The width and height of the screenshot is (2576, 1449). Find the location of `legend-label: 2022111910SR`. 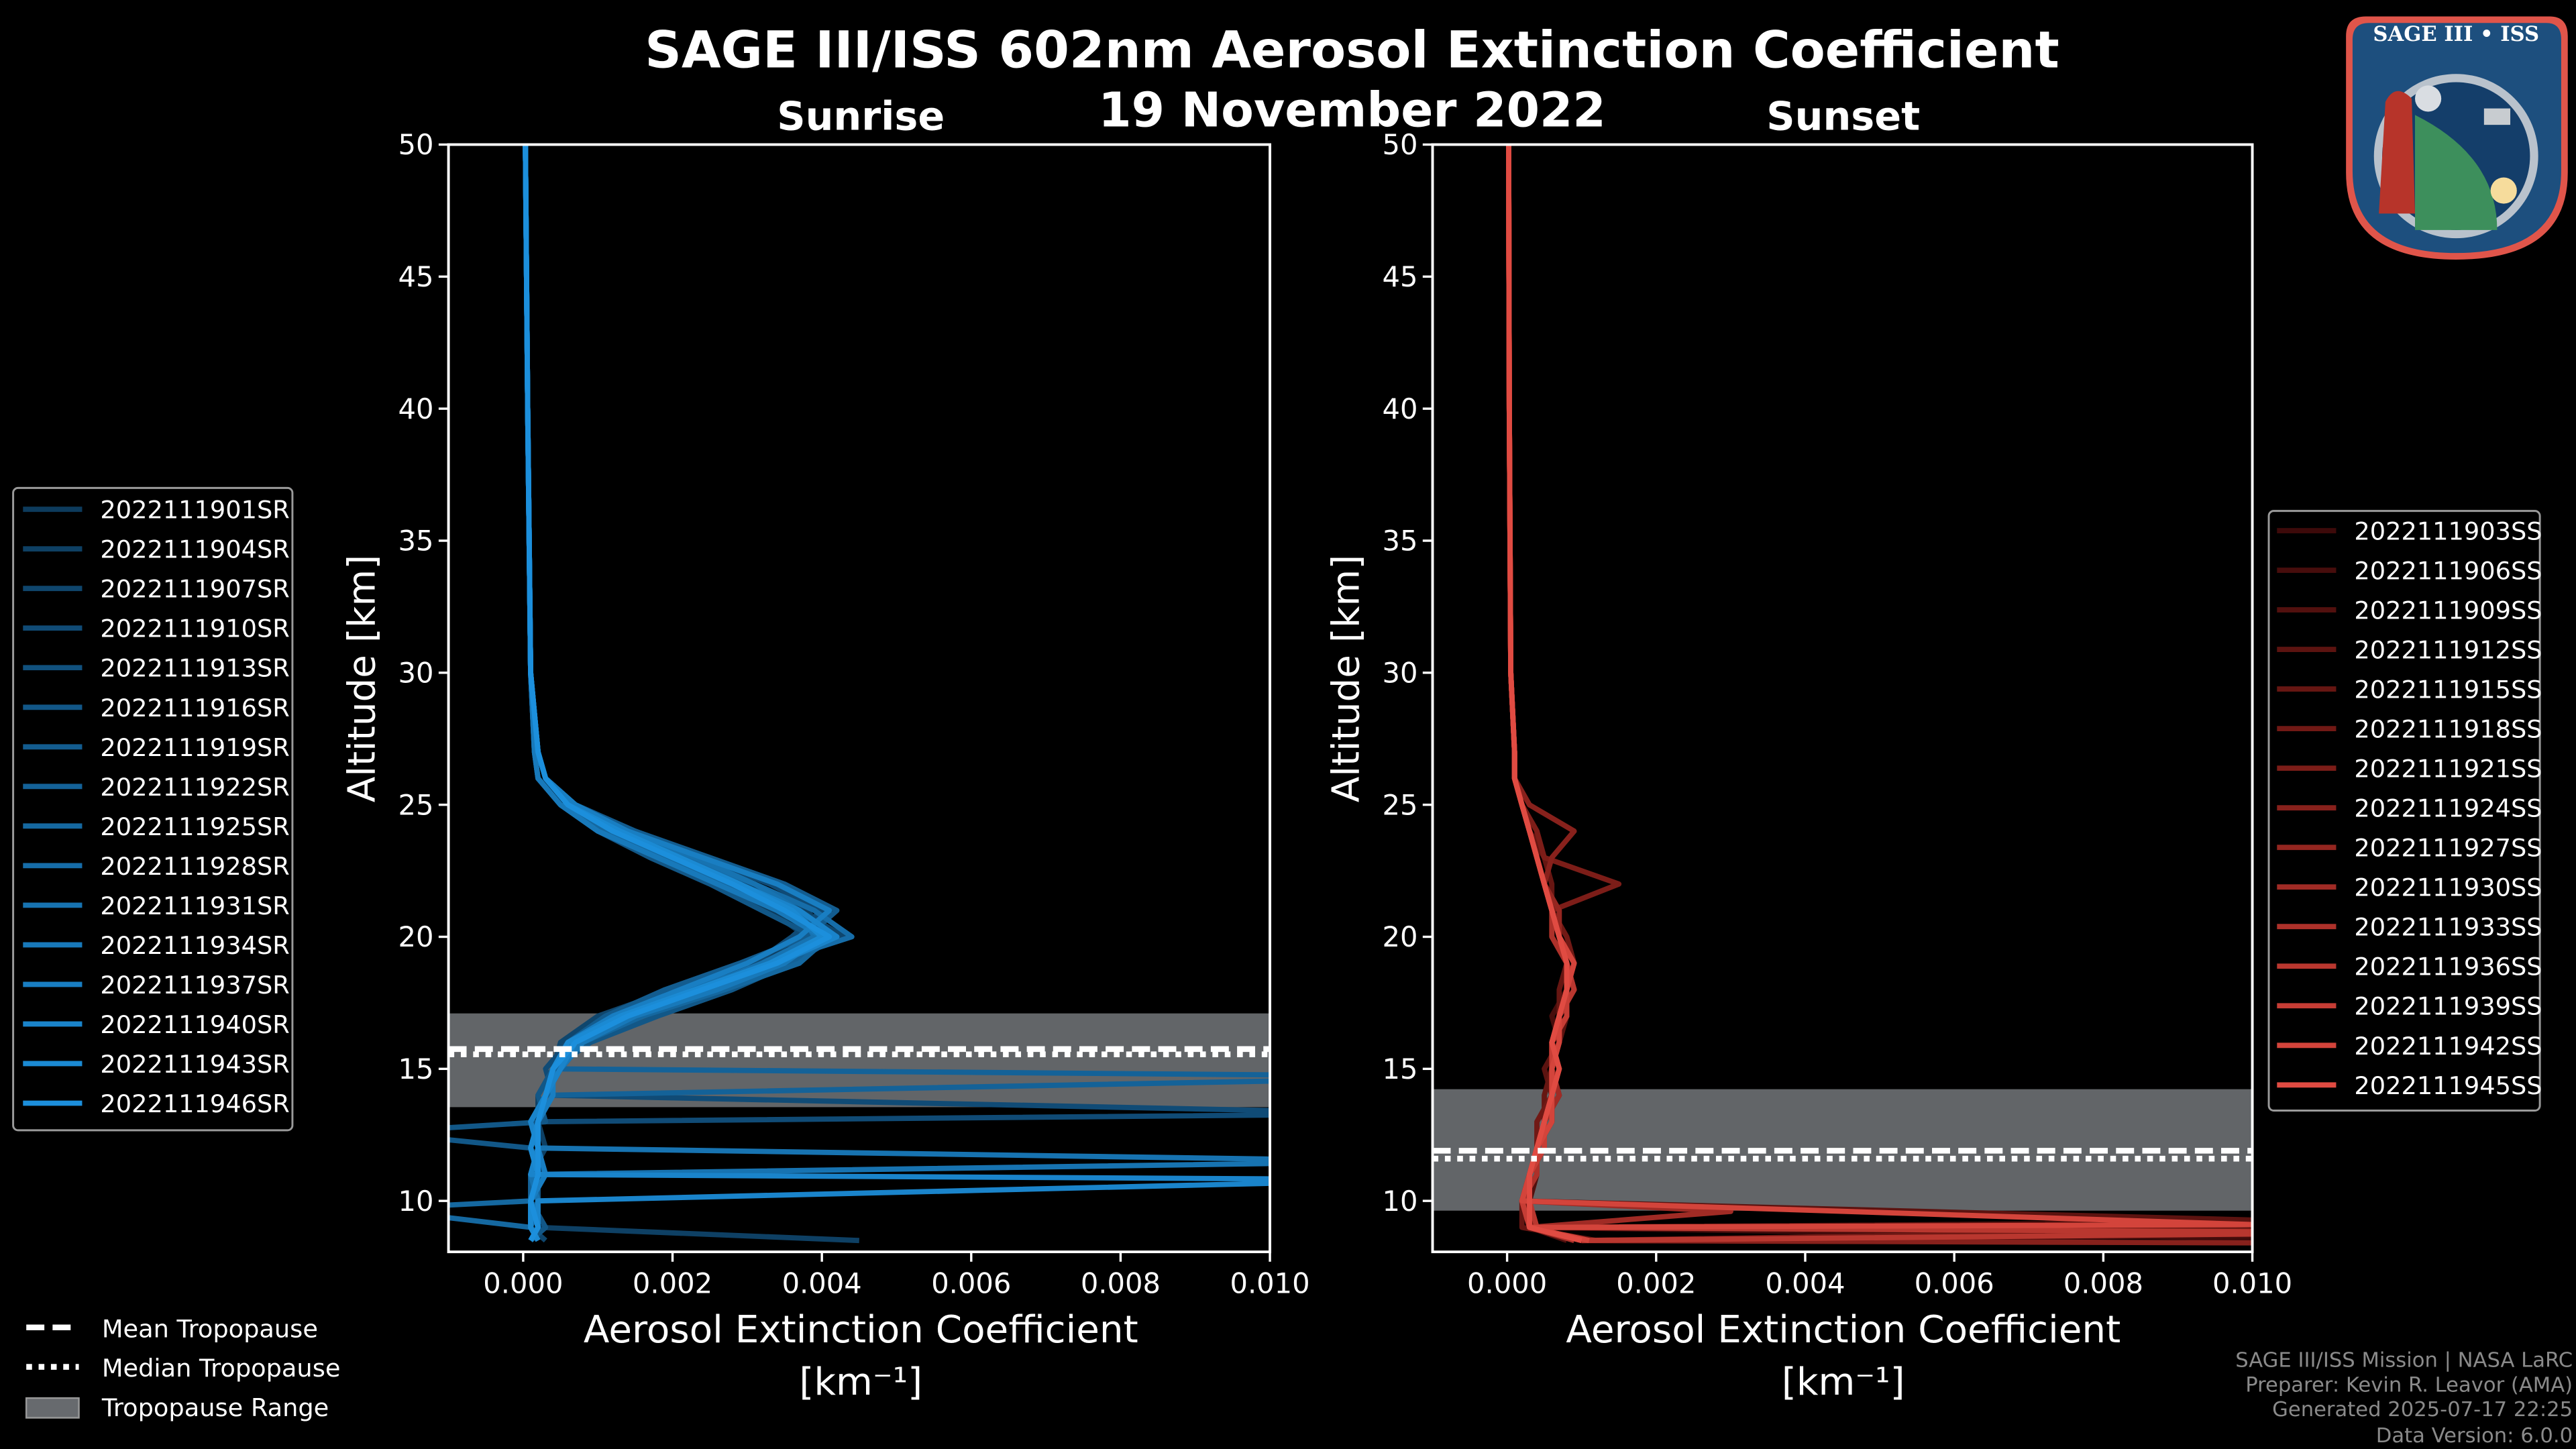

legend-label: 2022111910SR is located at coordinates (194, 628).